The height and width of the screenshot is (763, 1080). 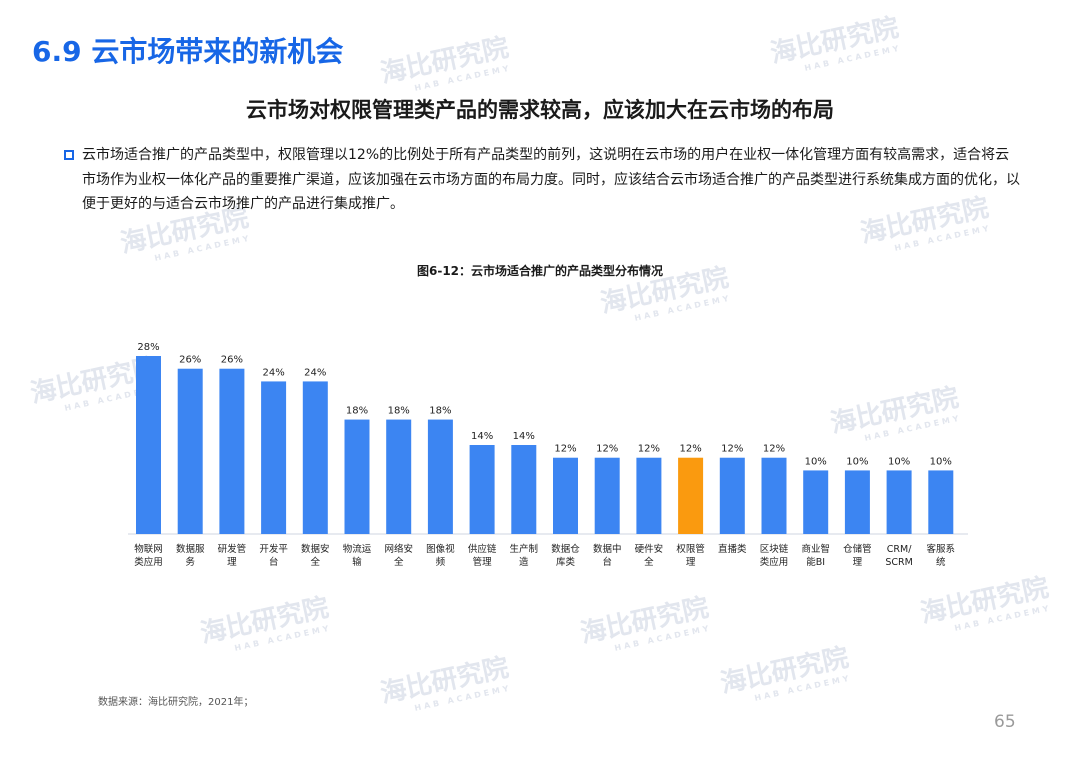 I want to click on data-label: 28%, so click(x=148, y=347).